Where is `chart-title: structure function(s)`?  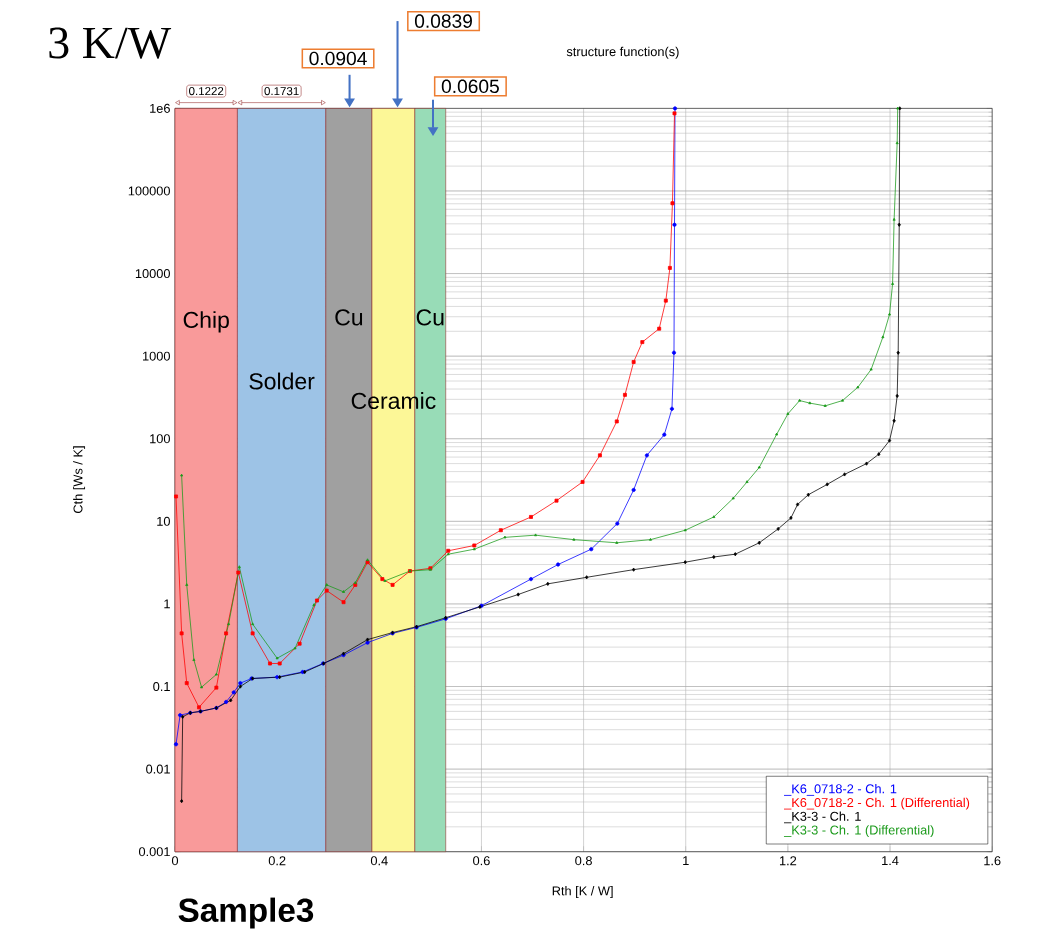
chart-title: structure function(s) is located at coordinates (622, 52).